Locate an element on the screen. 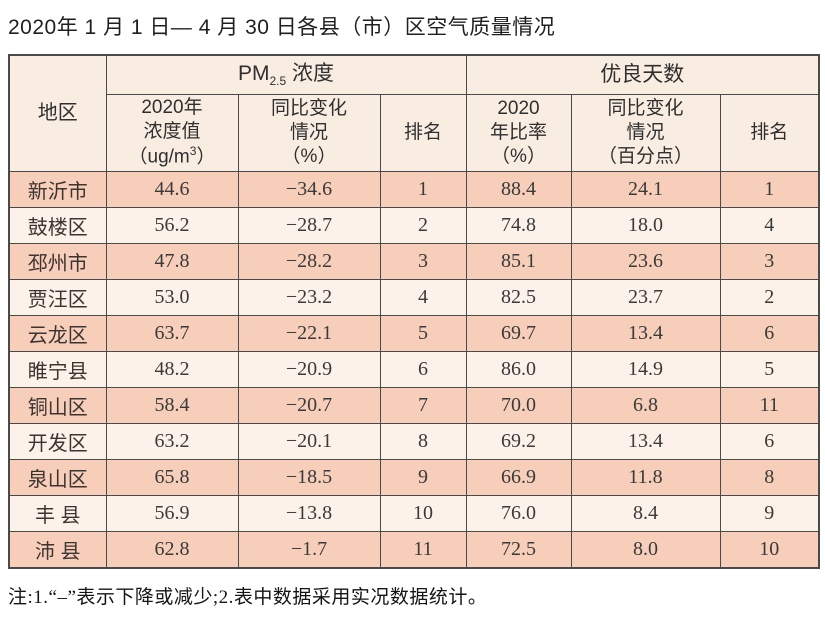 This screenshot has height=620, width=825. days-change-line1: 同比变化 is located at coordinates (645, 108).